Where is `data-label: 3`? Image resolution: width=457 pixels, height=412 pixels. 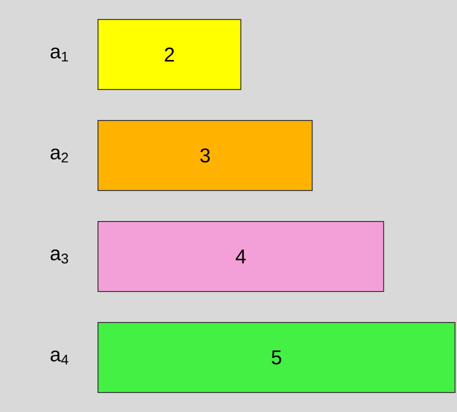
data-label: 3 is located at coordinates (205, 155).